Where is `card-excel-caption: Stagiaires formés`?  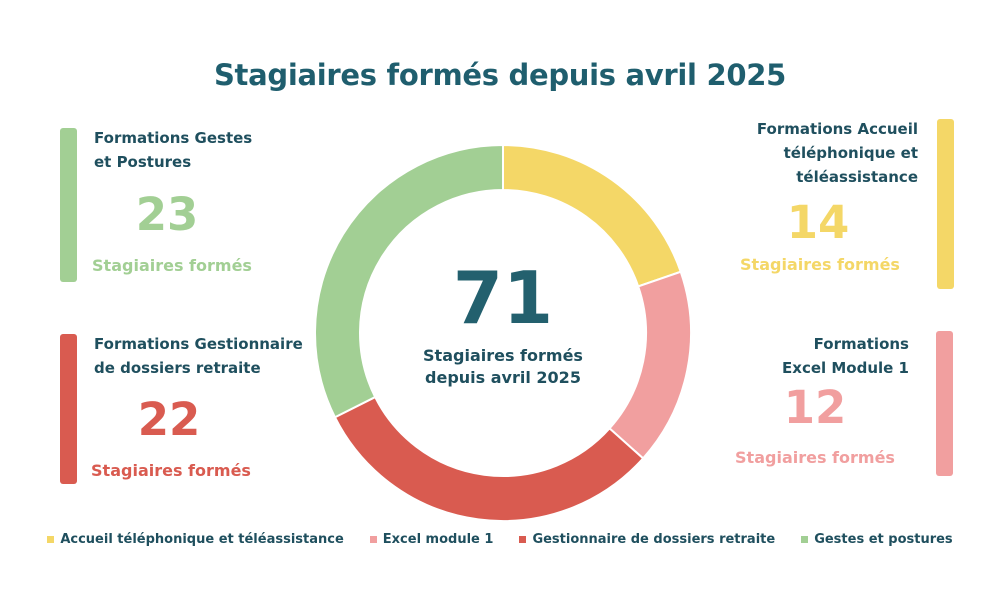
card-excel-caption: Stagiaires formés is located at coordinates (815, 457).